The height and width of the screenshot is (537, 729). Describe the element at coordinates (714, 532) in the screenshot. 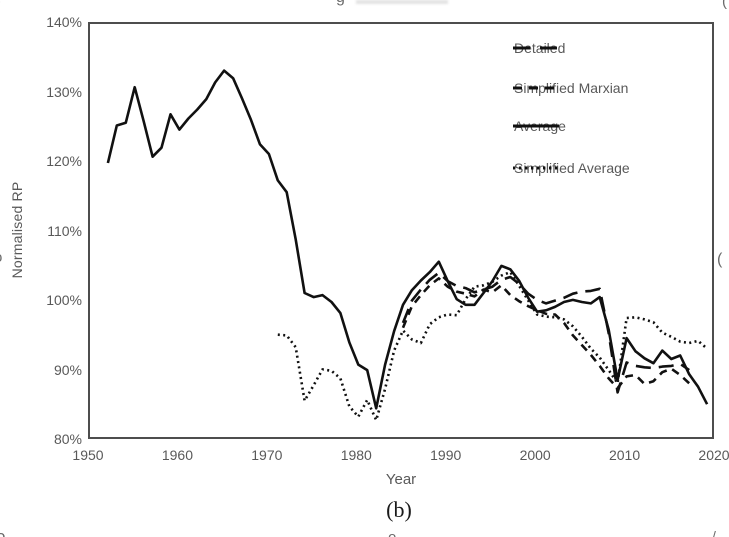

I see `edge-fragment-bottom-right: /` at that location.